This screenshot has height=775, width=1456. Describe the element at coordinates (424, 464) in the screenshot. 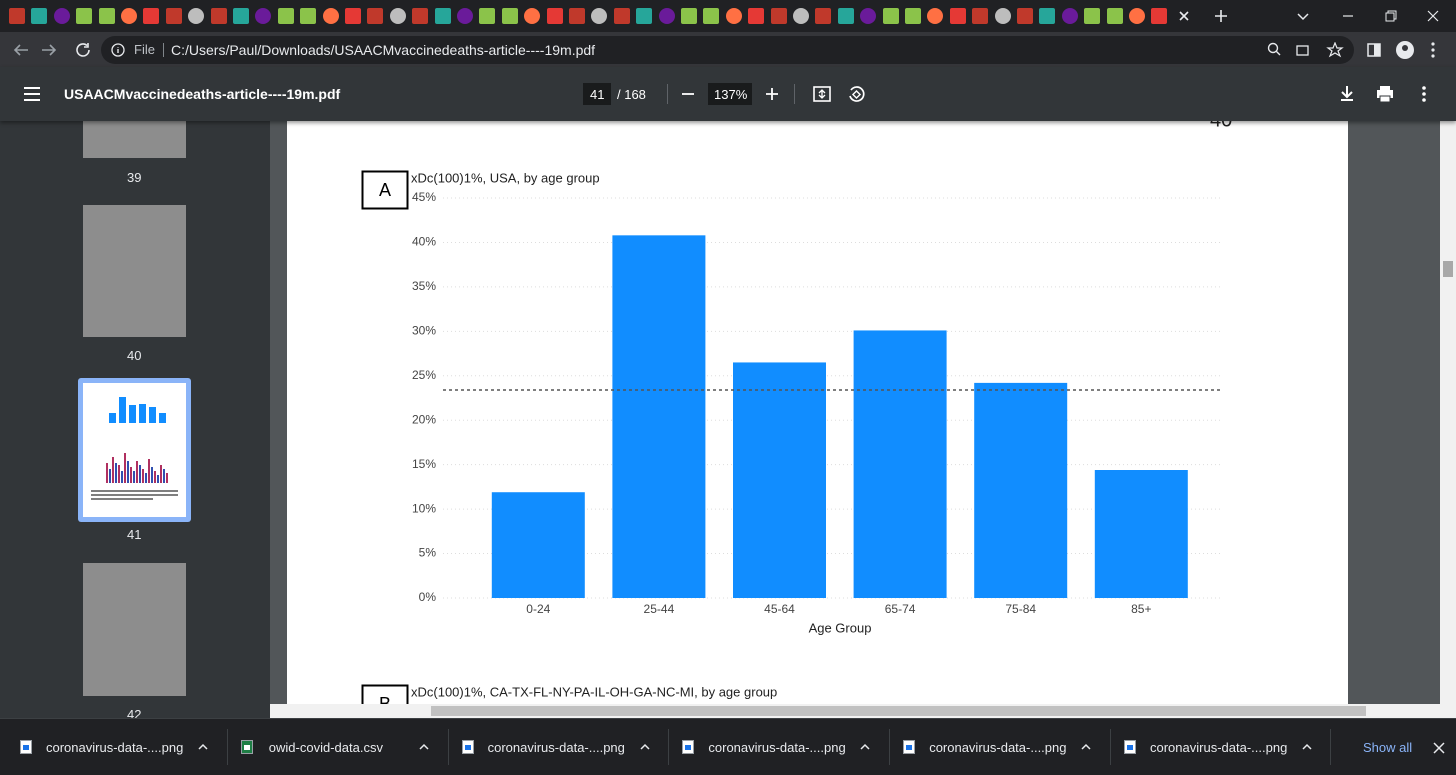

I see `y-tick-label: 15%` at that location.